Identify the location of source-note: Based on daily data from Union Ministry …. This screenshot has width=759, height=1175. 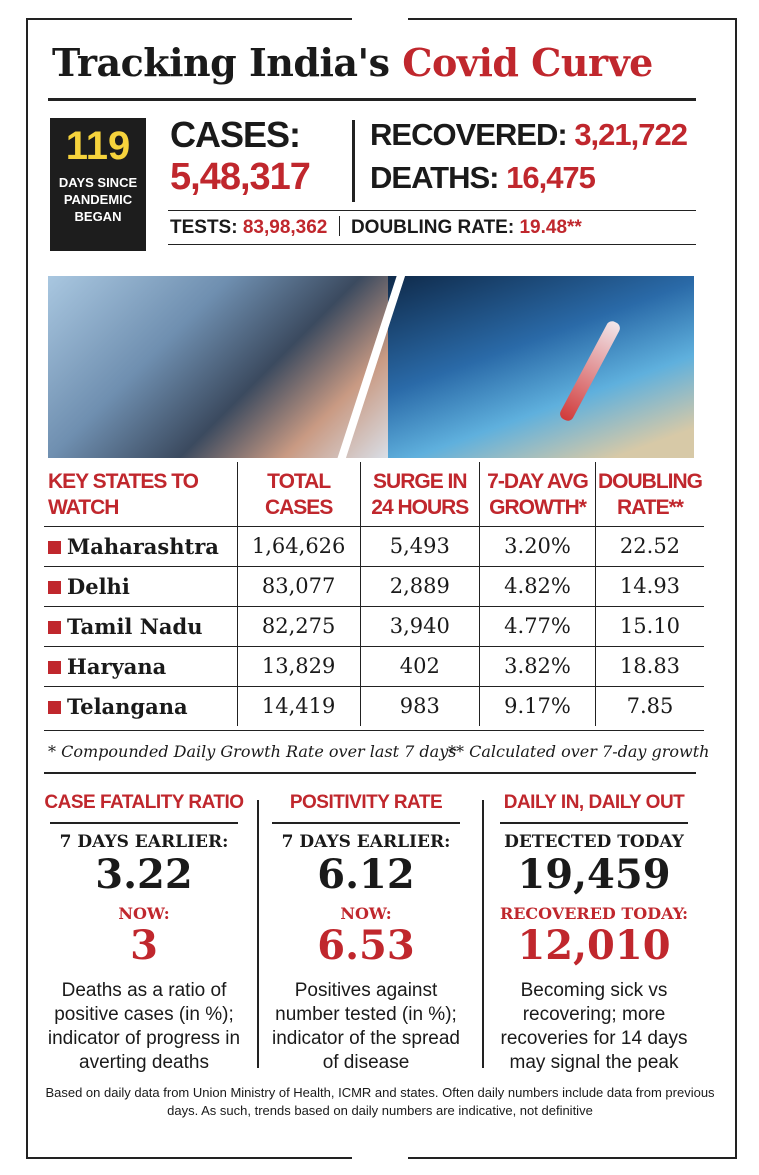
(380, 1101).